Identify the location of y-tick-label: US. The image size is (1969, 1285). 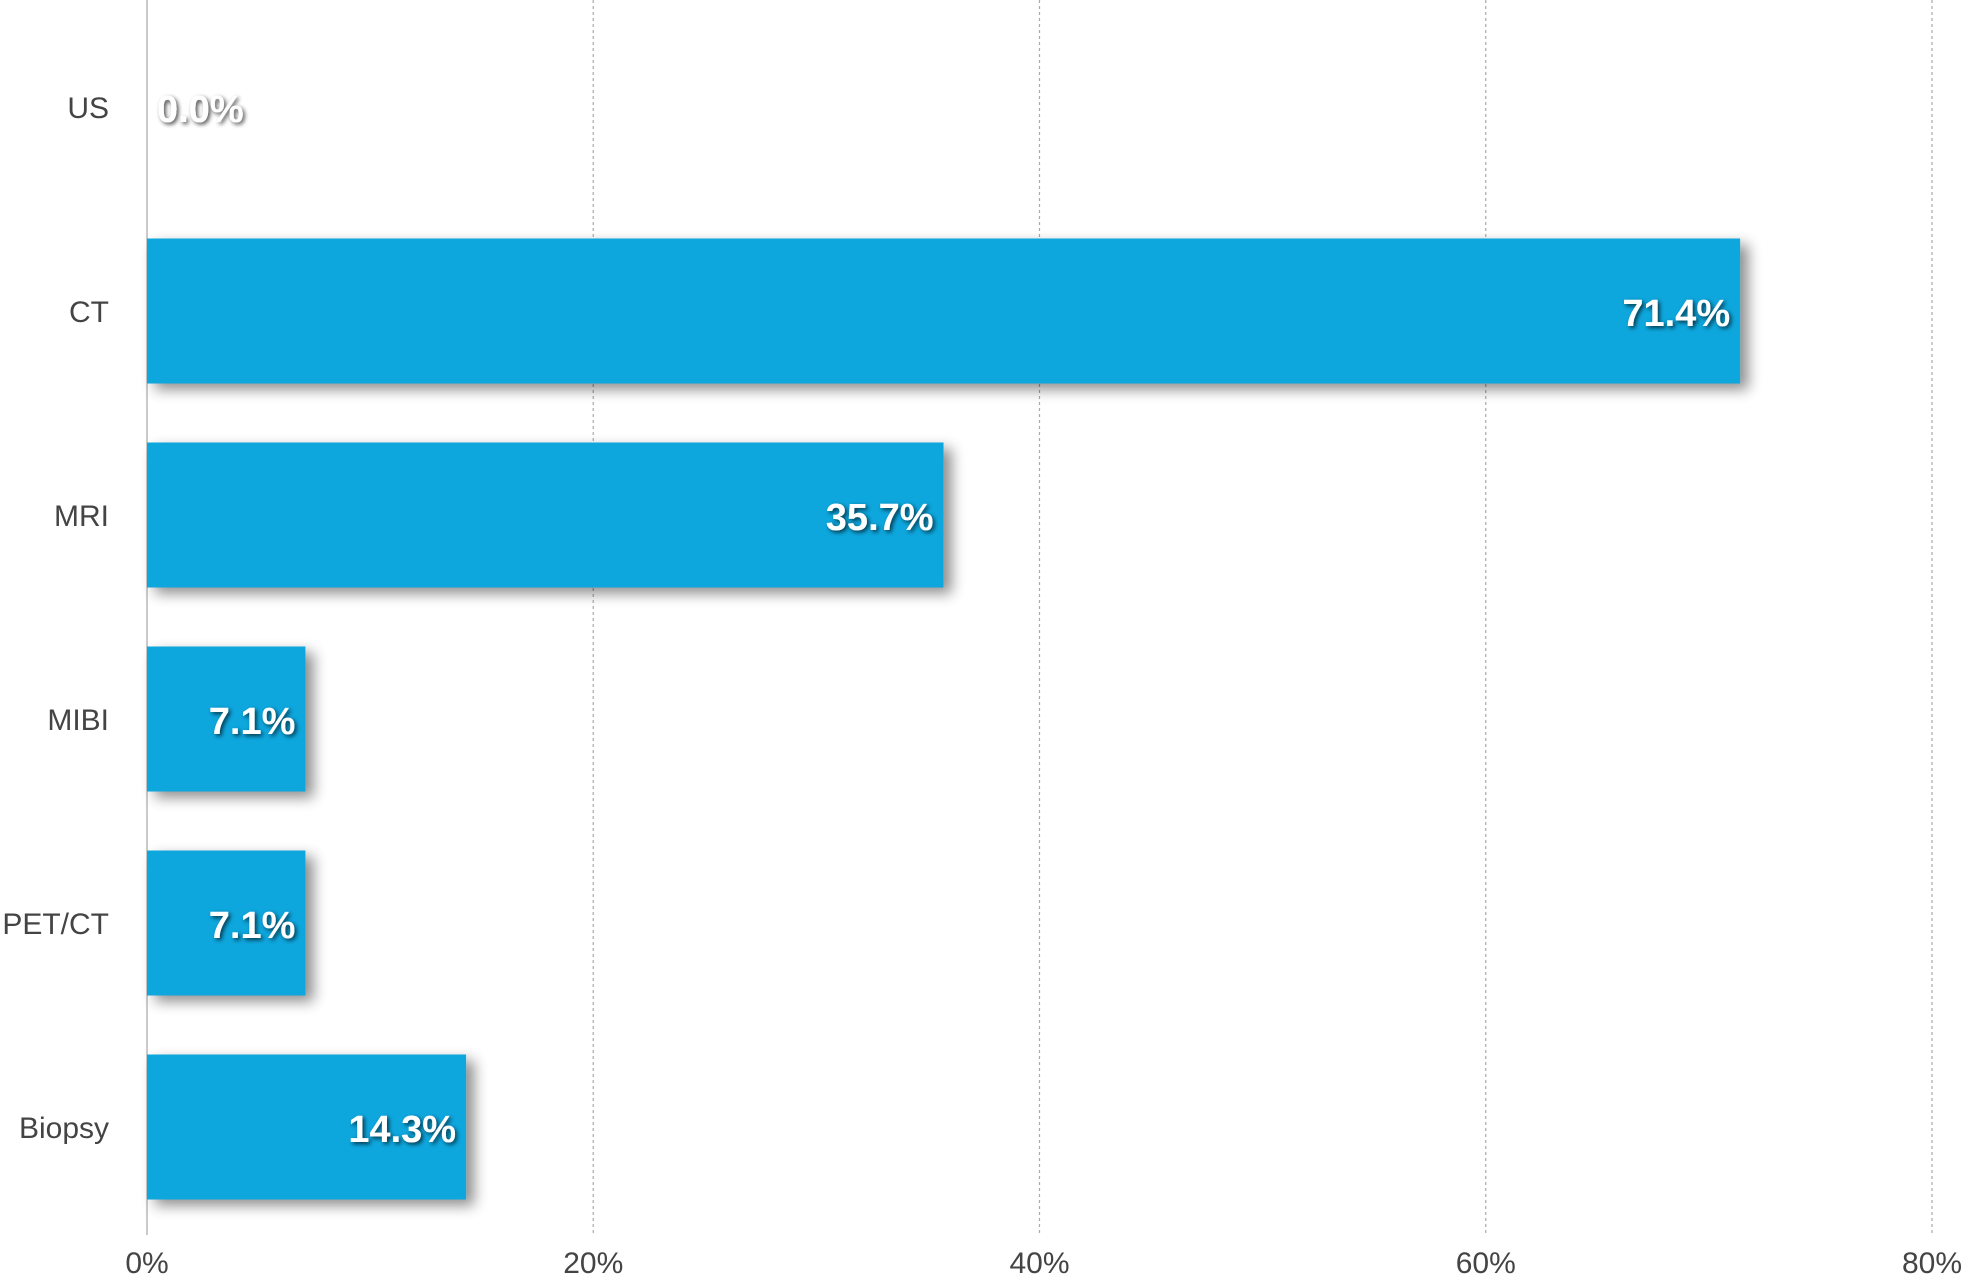
(88, 108).